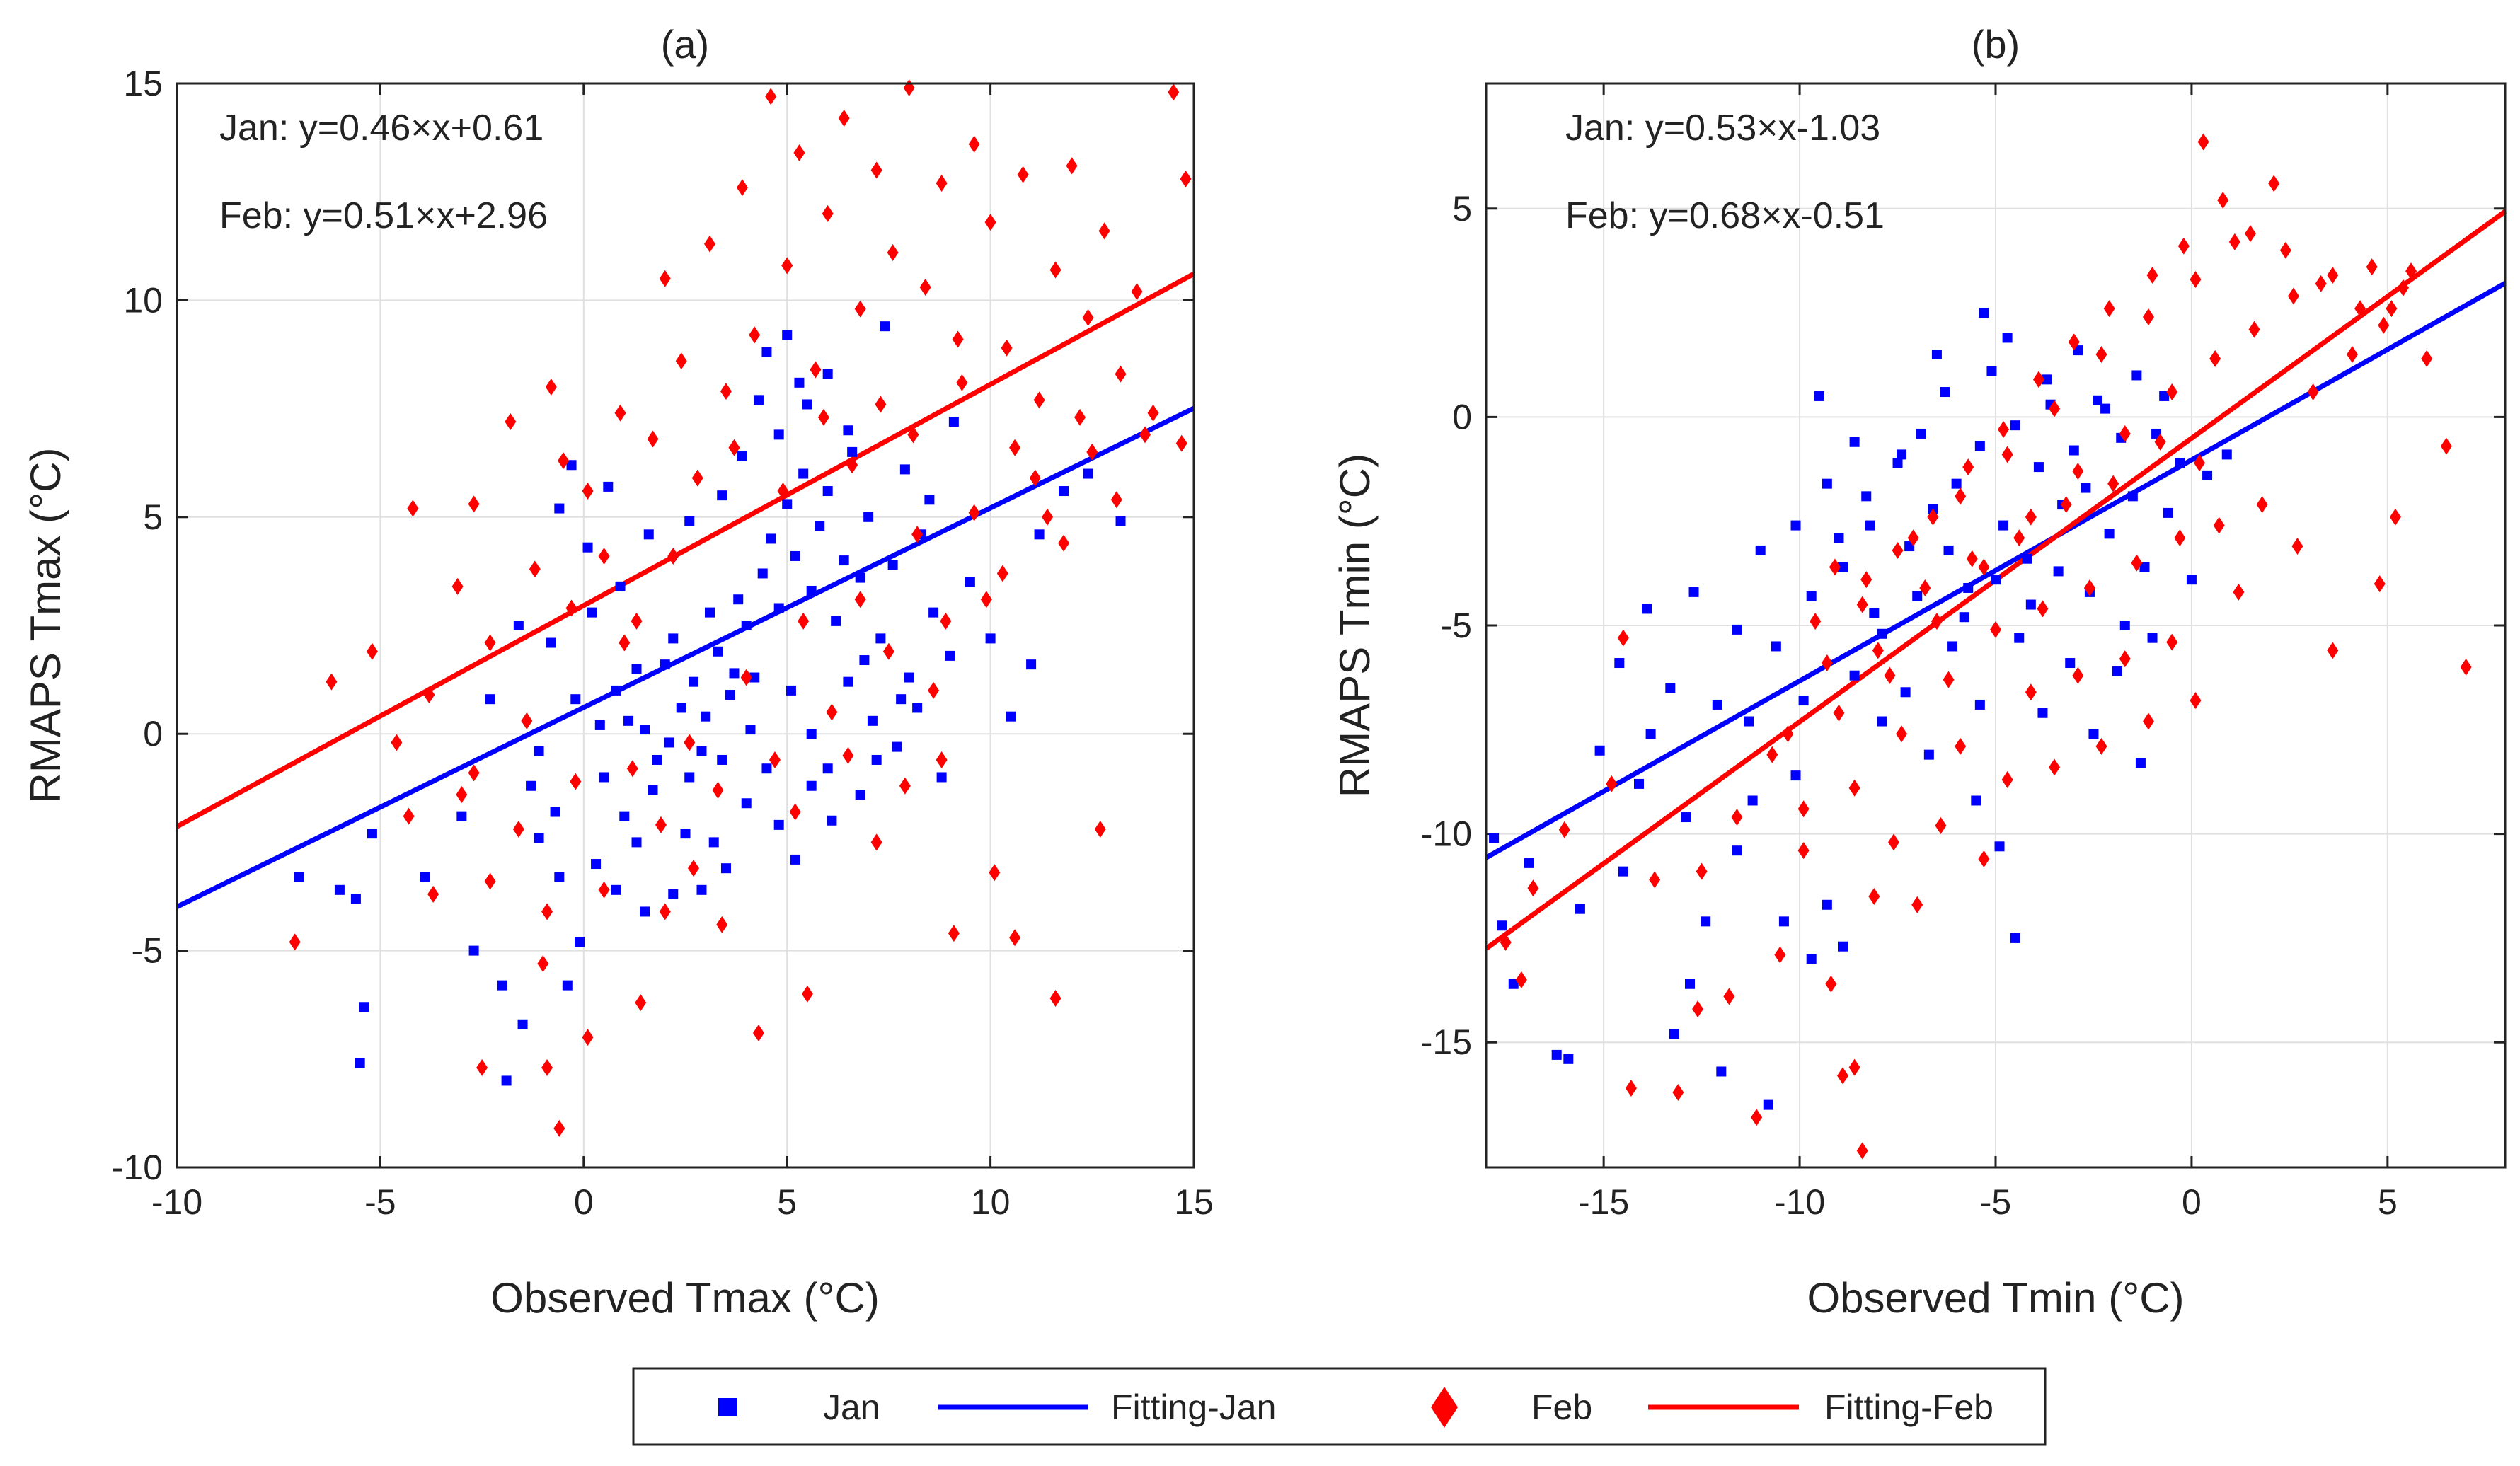 Image resolution: width=2520 pixels, height=1466 pixels. I want to click on y-tick-label: 5, so click(1462, 209).